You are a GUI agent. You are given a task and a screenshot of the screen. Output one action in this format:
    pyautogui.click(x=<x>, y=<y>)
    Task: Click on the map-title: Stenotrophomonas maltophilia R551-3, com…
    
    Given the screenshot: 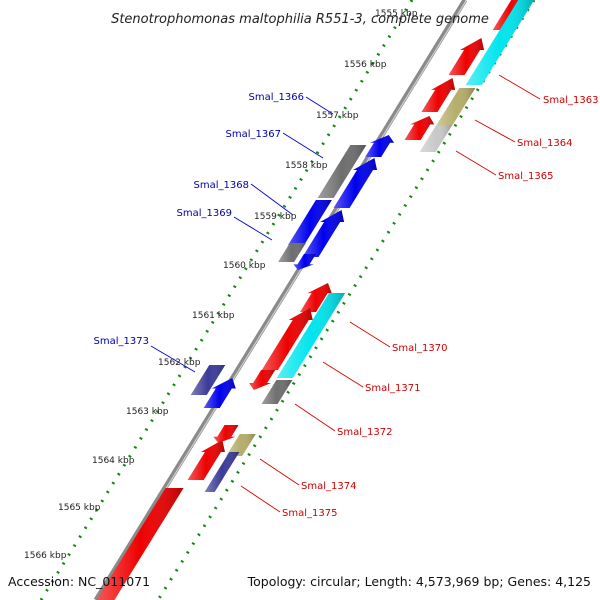 What is the action you would take?
    pyautogui.click(x=300, y=19)
    